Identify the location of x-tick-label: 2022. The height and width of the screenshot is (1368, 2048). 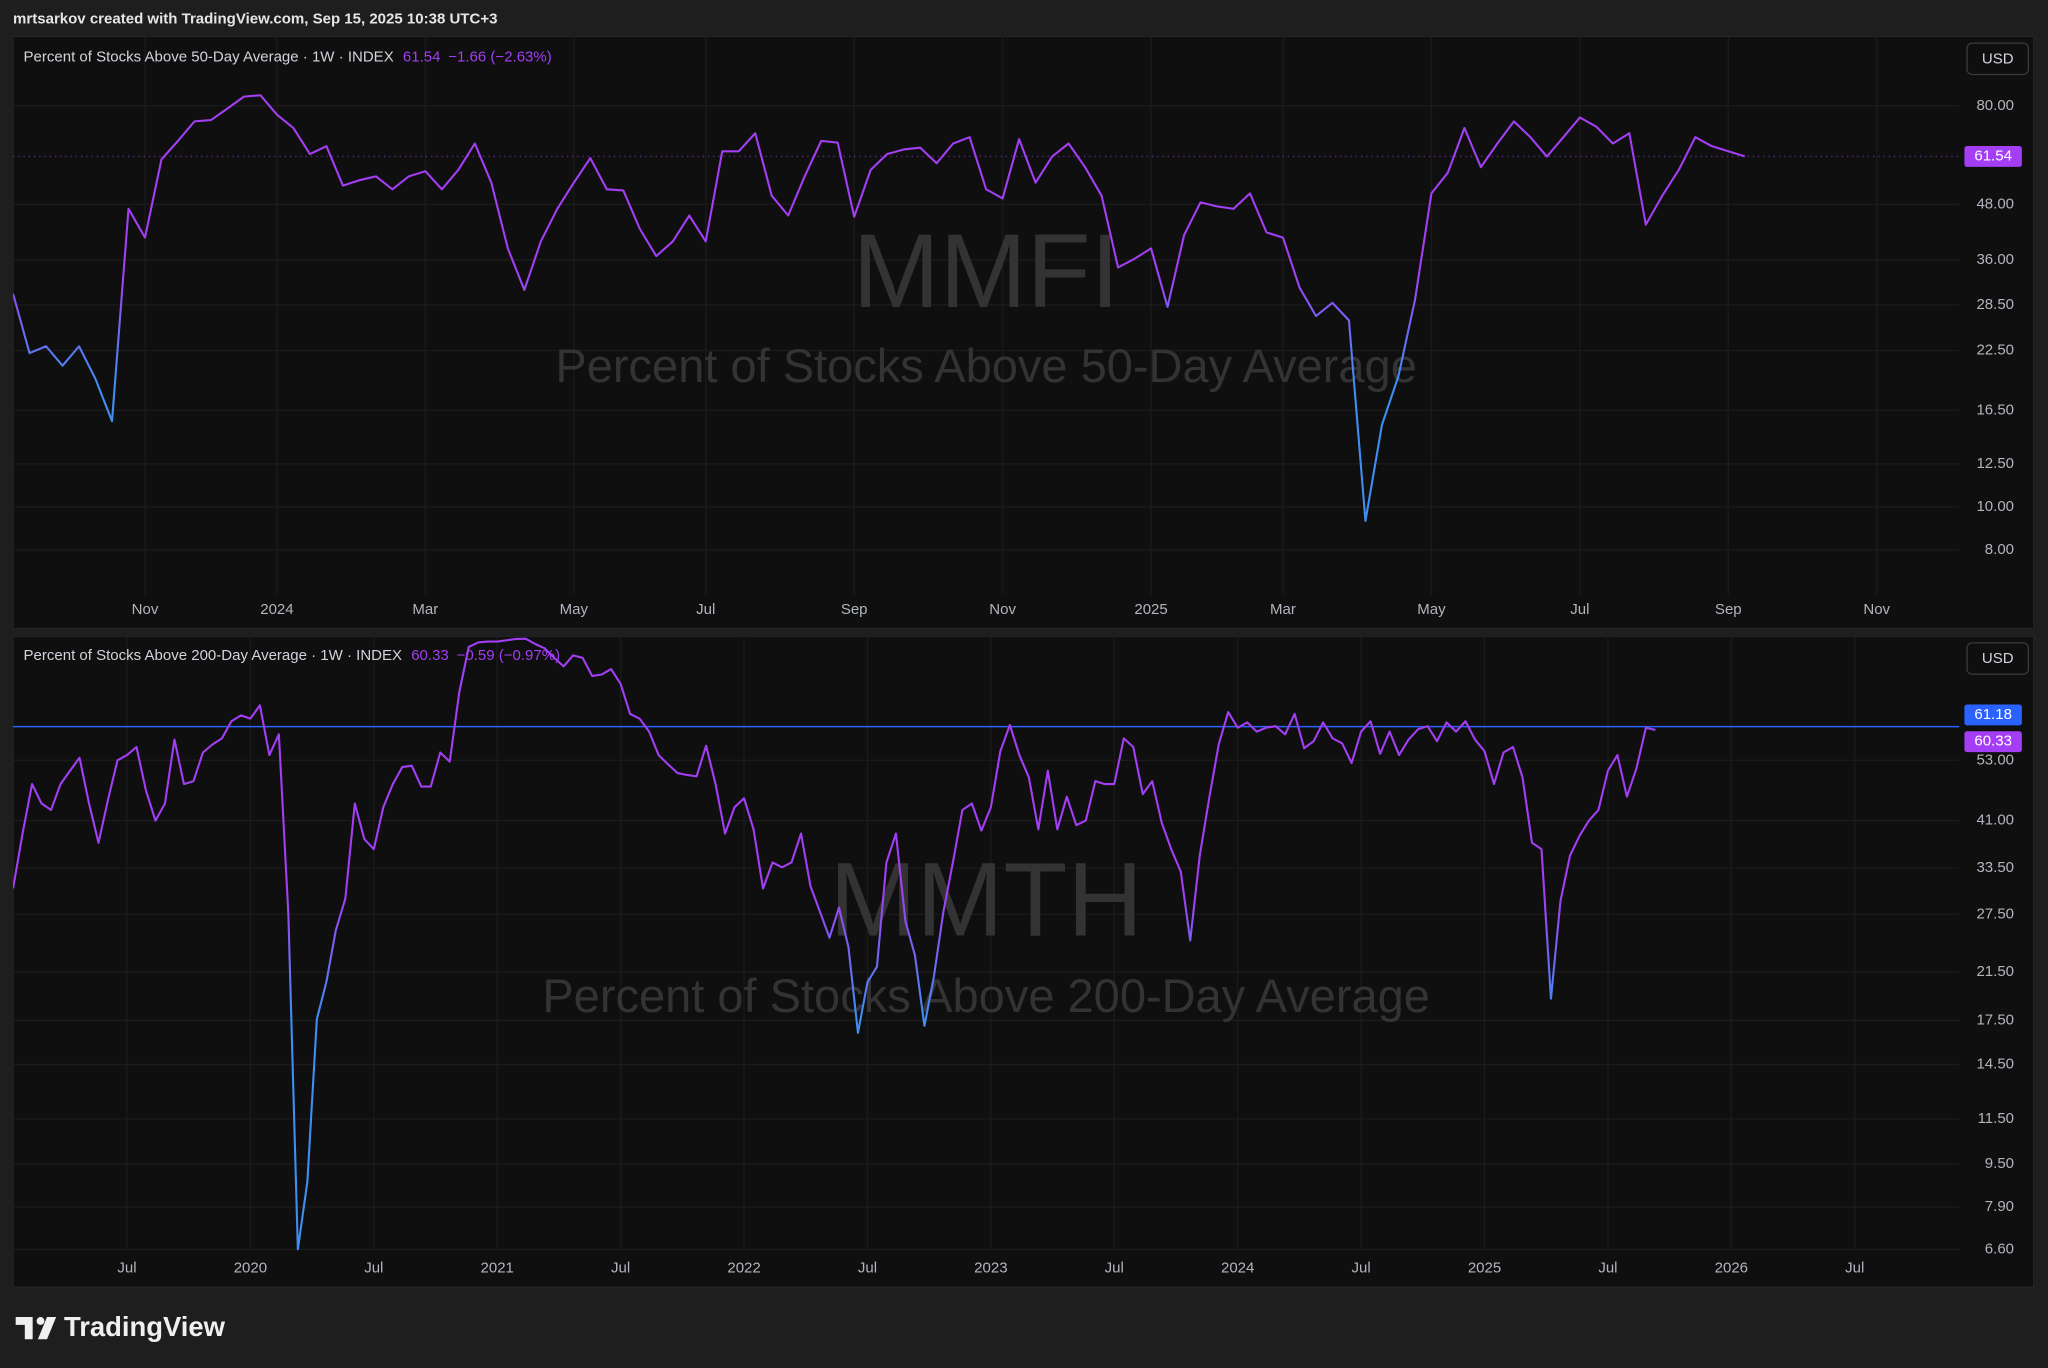
(743, 1268).